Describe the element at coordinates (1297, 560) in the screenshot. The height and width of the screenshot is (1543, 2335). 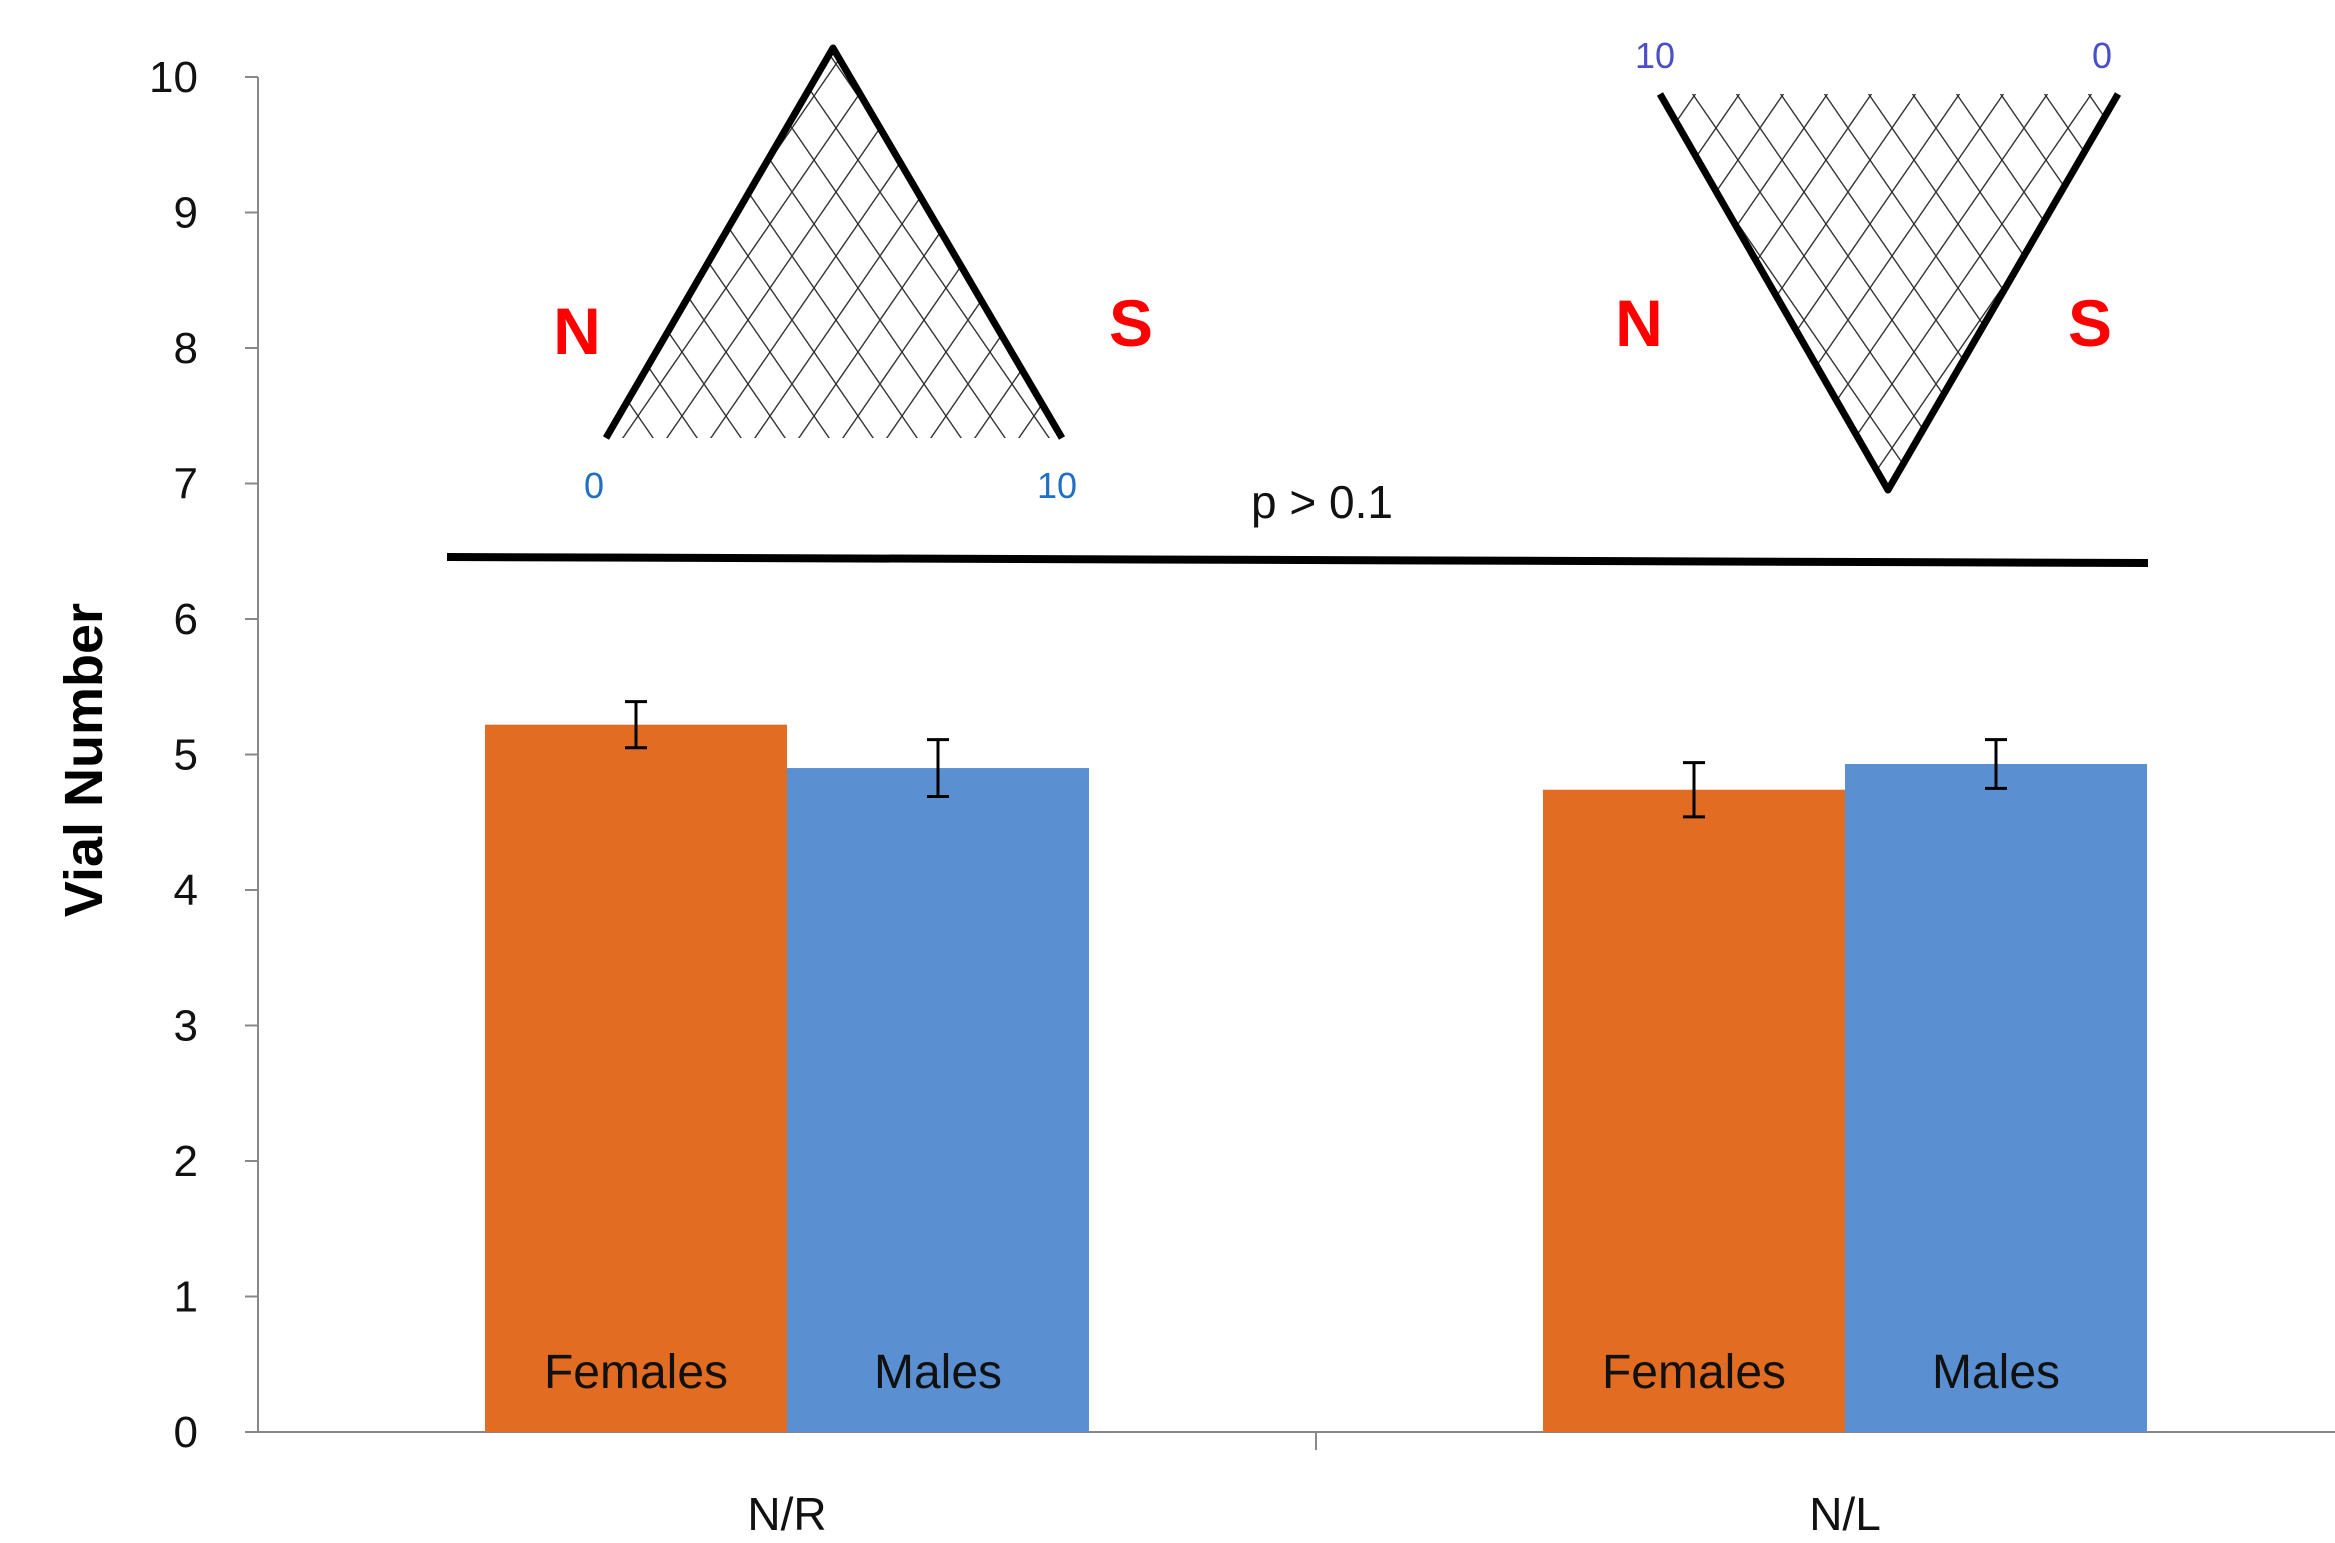
I see `significance-line` at that location.